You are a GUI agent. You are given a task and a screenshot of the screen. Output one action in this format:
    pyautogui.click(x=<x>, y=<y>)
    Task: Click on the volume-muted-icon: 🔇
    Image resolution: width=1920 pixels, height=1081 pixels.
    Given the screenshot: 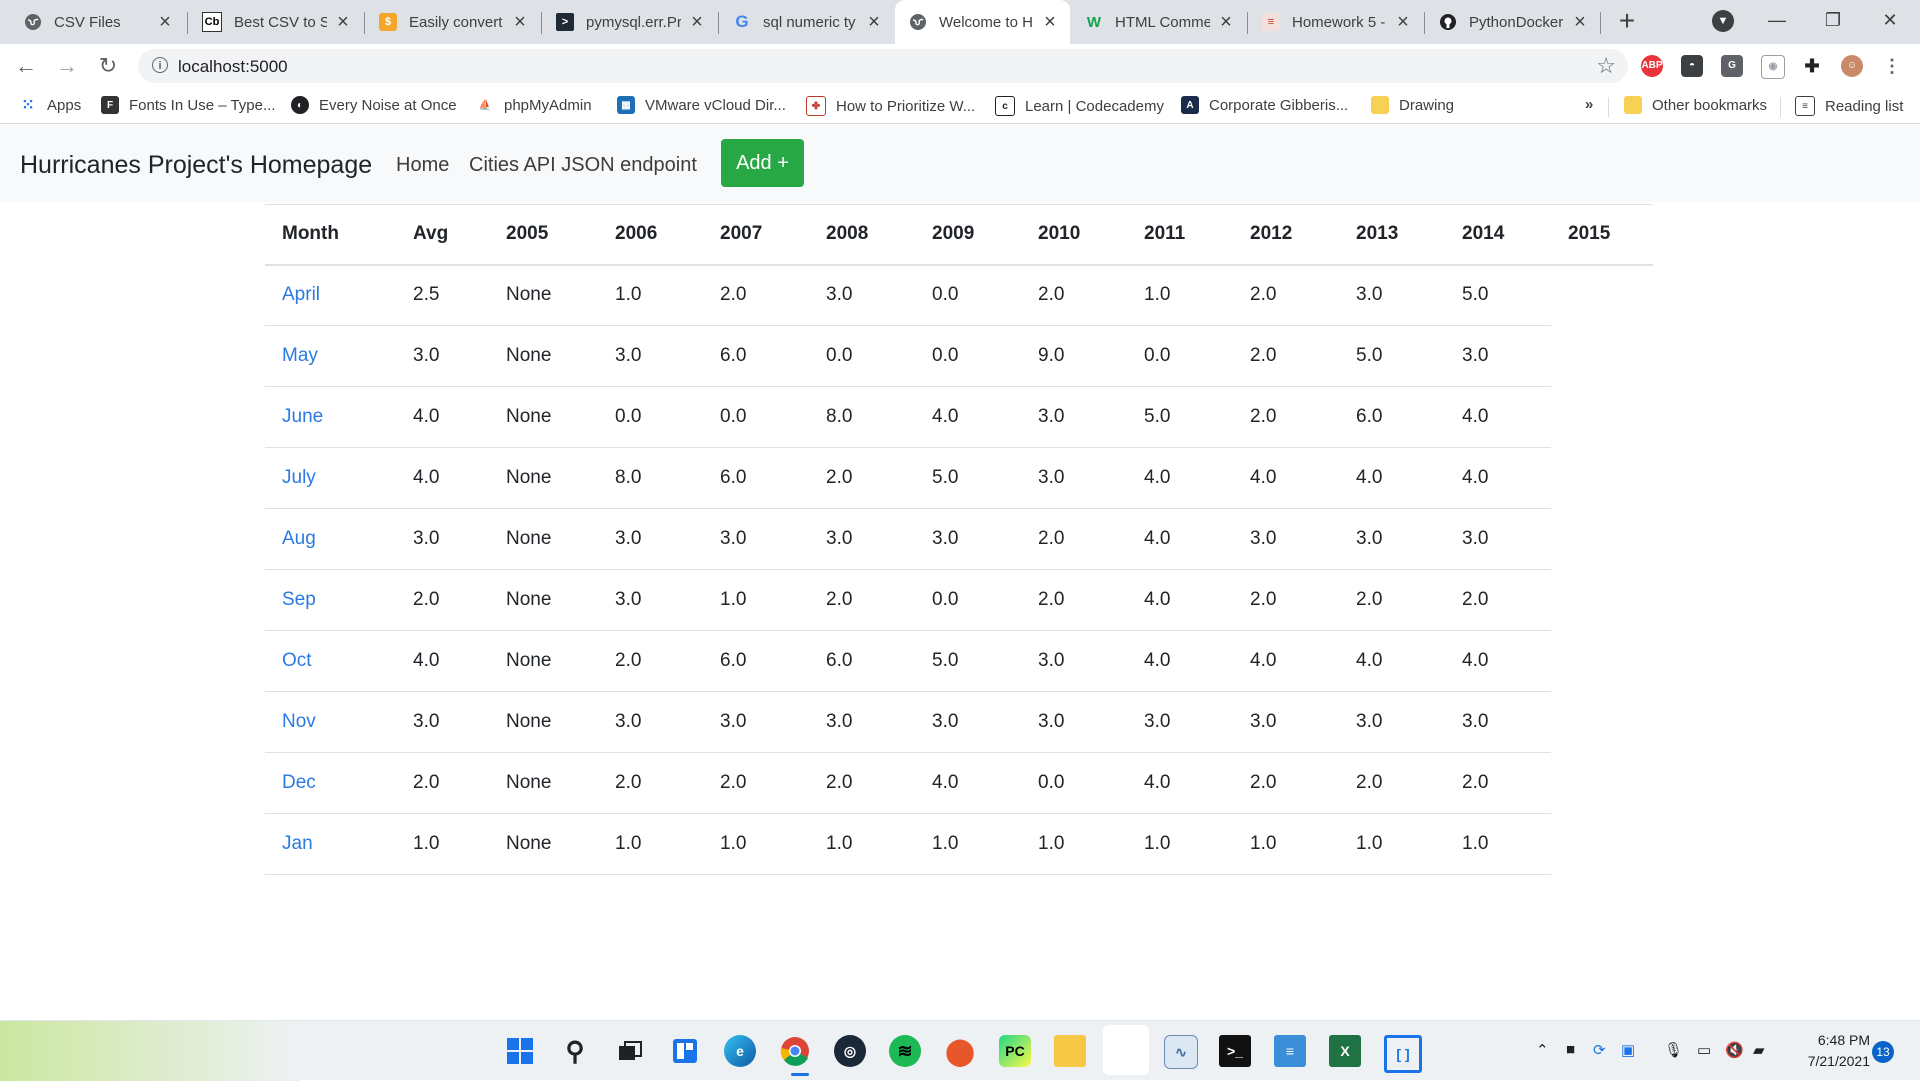 What is the action you would take?
    pyautogui.click(x=1734, y=1050)
    